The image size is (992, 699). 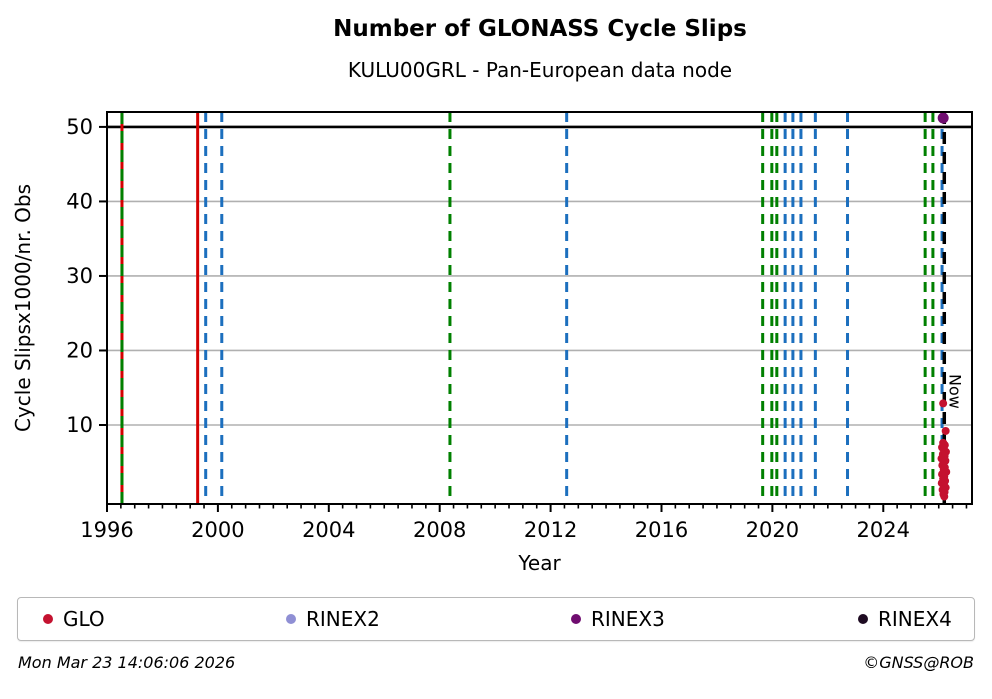 I want to click on now-label: Now, so click(x=954, y=391).